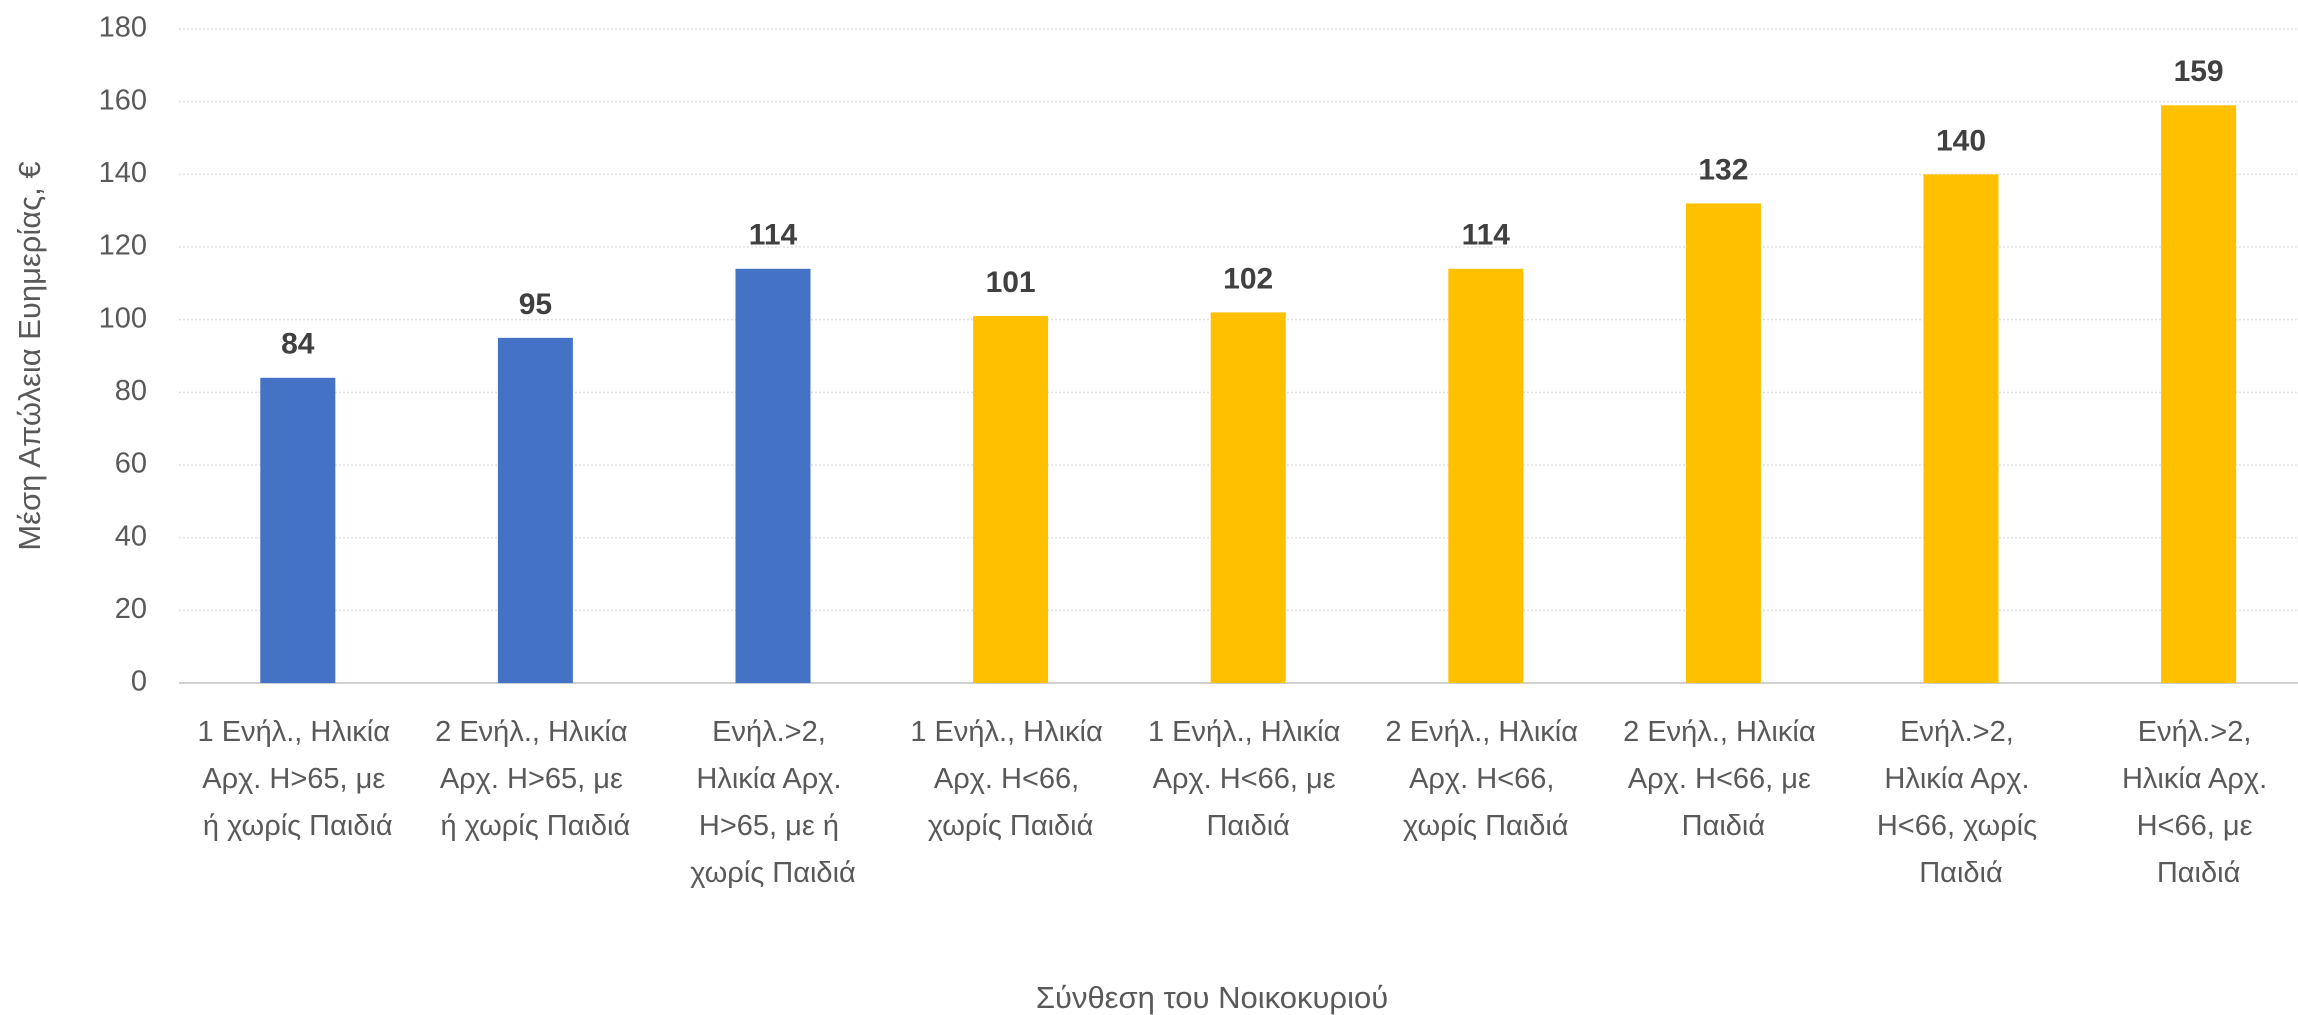  Describe the element at coordinates (139, 682) in the screenshot. I see `y-tick-label: 0` at that location.